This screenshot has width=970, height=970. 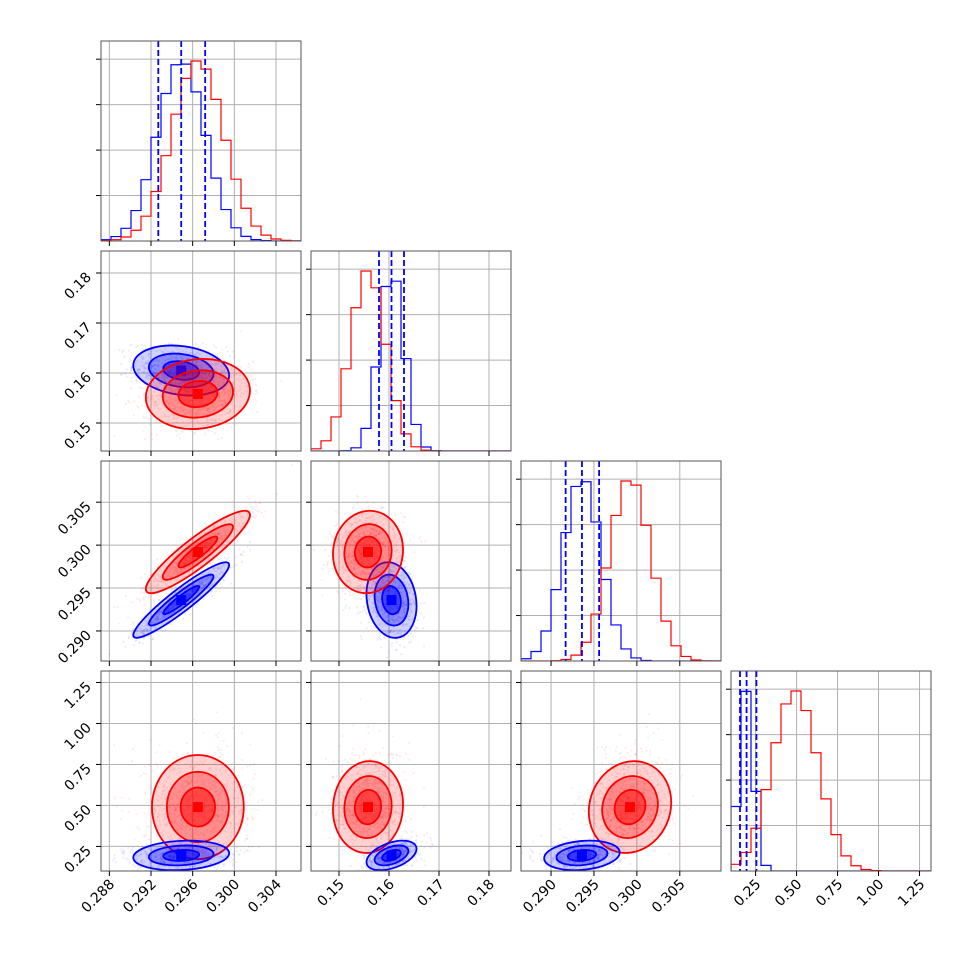 I want to click on x-tick-label: 0.296, so click(x=182, y=896).